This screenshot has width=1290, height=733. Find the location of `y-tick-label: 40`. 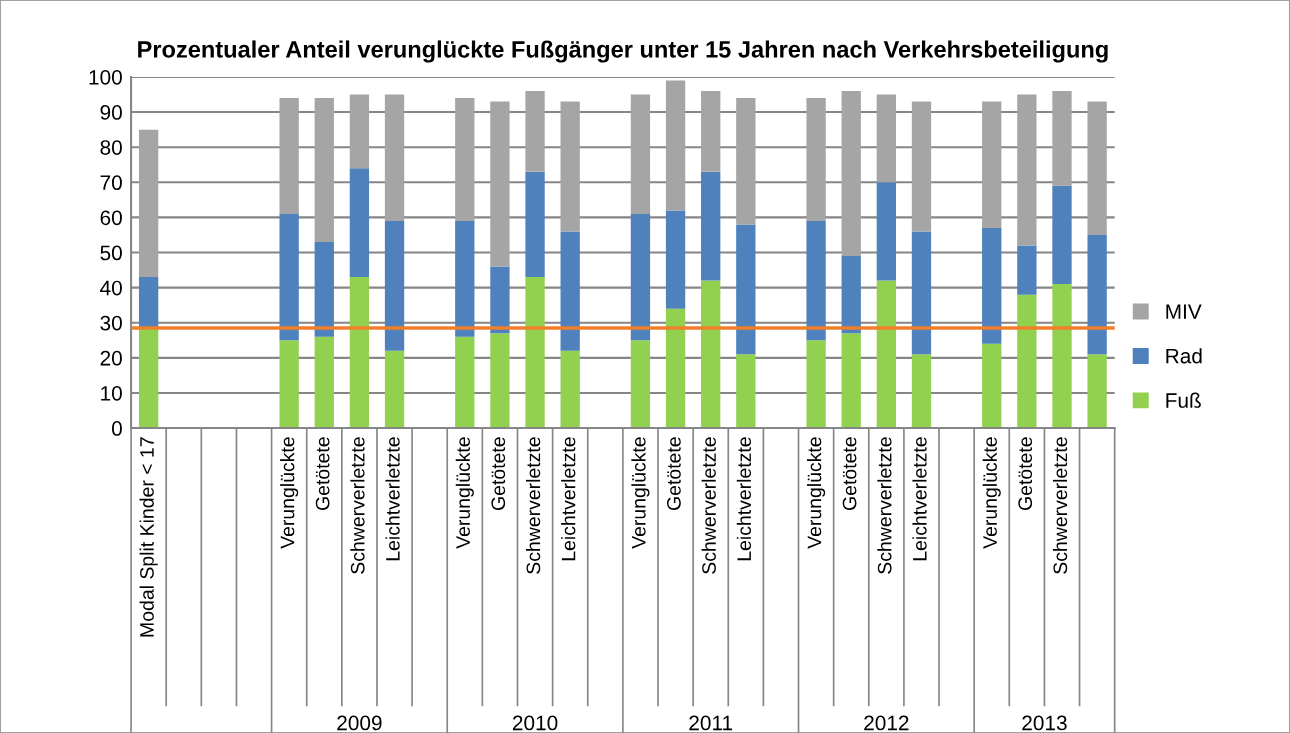

y-tick-label: 40 is located at coordinates (111, 288).